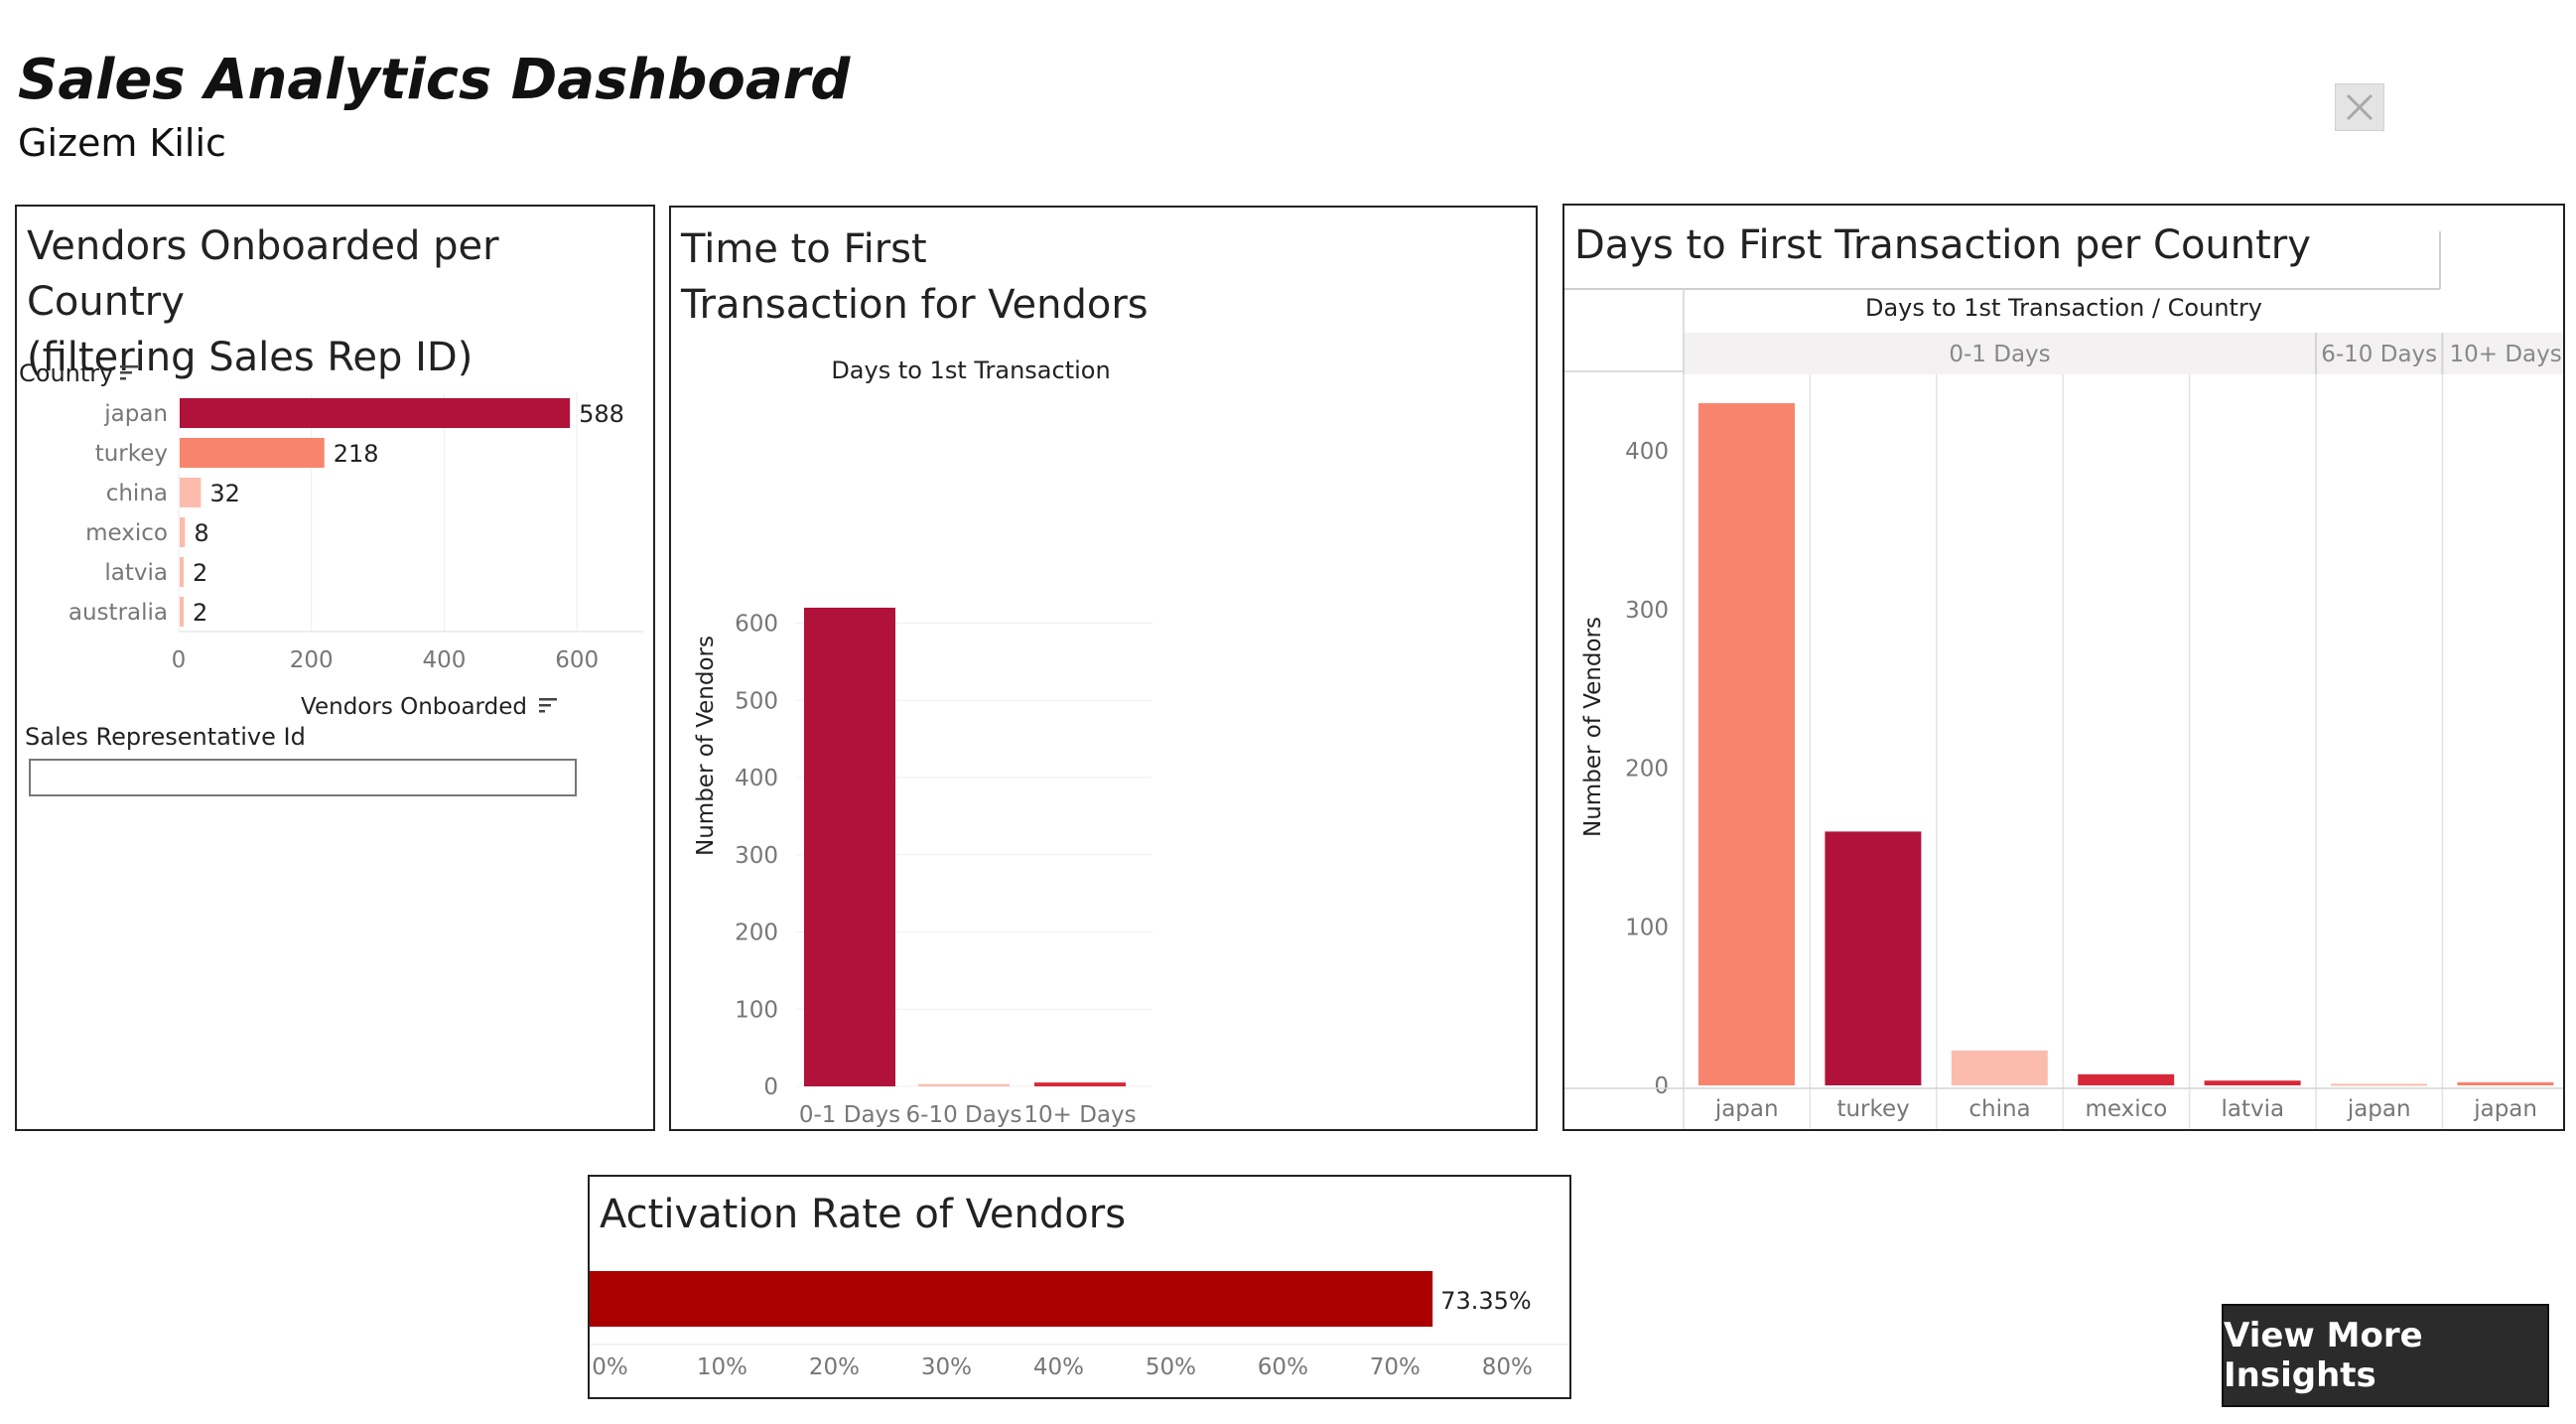 The image size is (2576, 1424). Describe the element at coordinates (756, 625) in the screenshot. I see `y-tick-label: 600` at that location.